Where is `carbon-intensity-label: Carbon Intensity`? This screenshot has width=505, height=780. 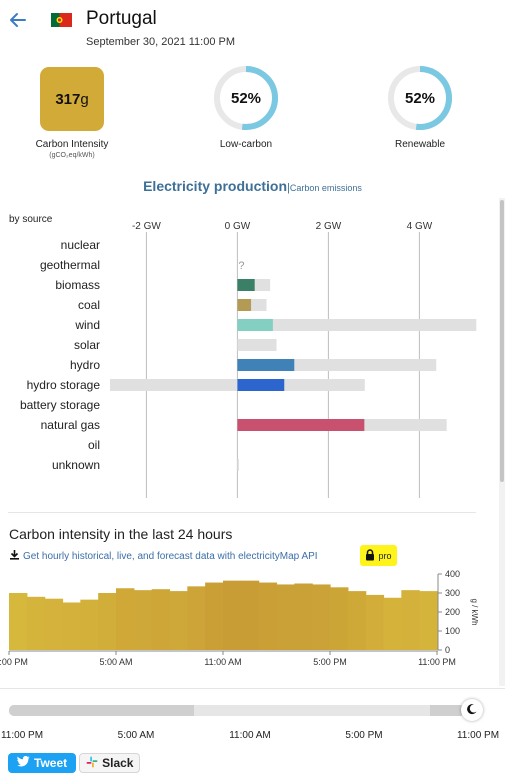
carbon-intensity-label: Carbon Intensity is located at coordinates (72, 144).